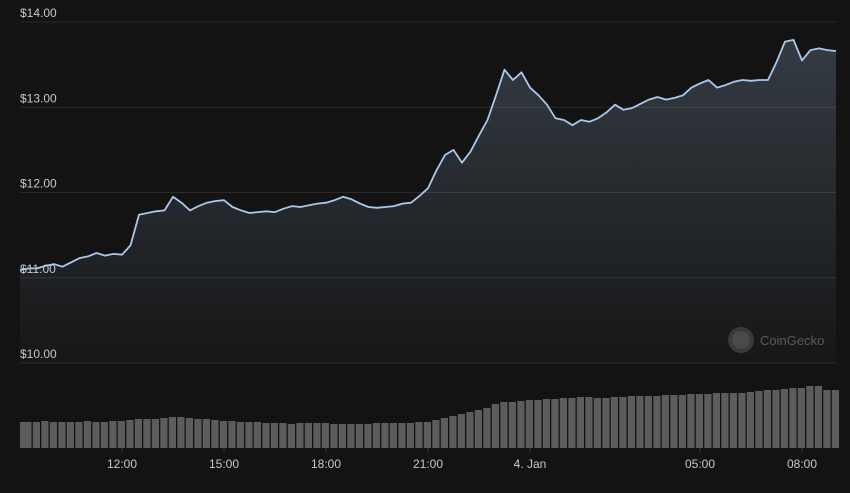 This screenshot has width=850, height=493. Describe the element at coordinates (802, 464) in the screenshot. I see `x-tick-label: 08:00` at that location.